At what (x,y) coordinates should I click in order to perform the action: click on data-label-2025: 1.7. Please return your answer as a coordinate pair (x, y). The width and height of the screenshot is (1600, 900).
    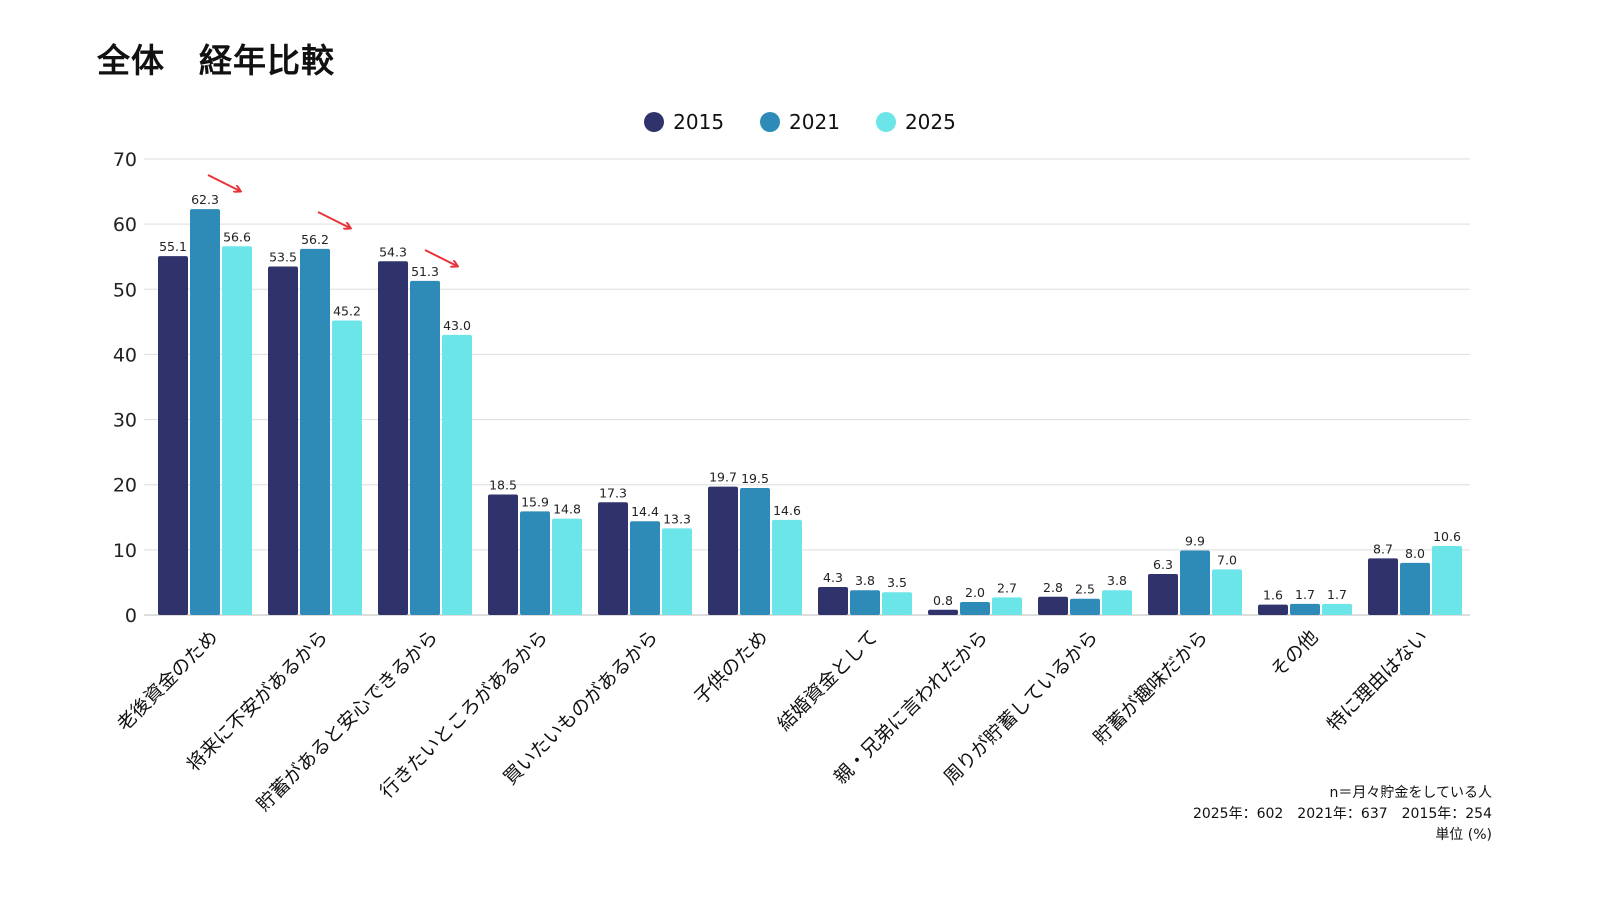
    Looking at the image, I should click on (1337, 594).